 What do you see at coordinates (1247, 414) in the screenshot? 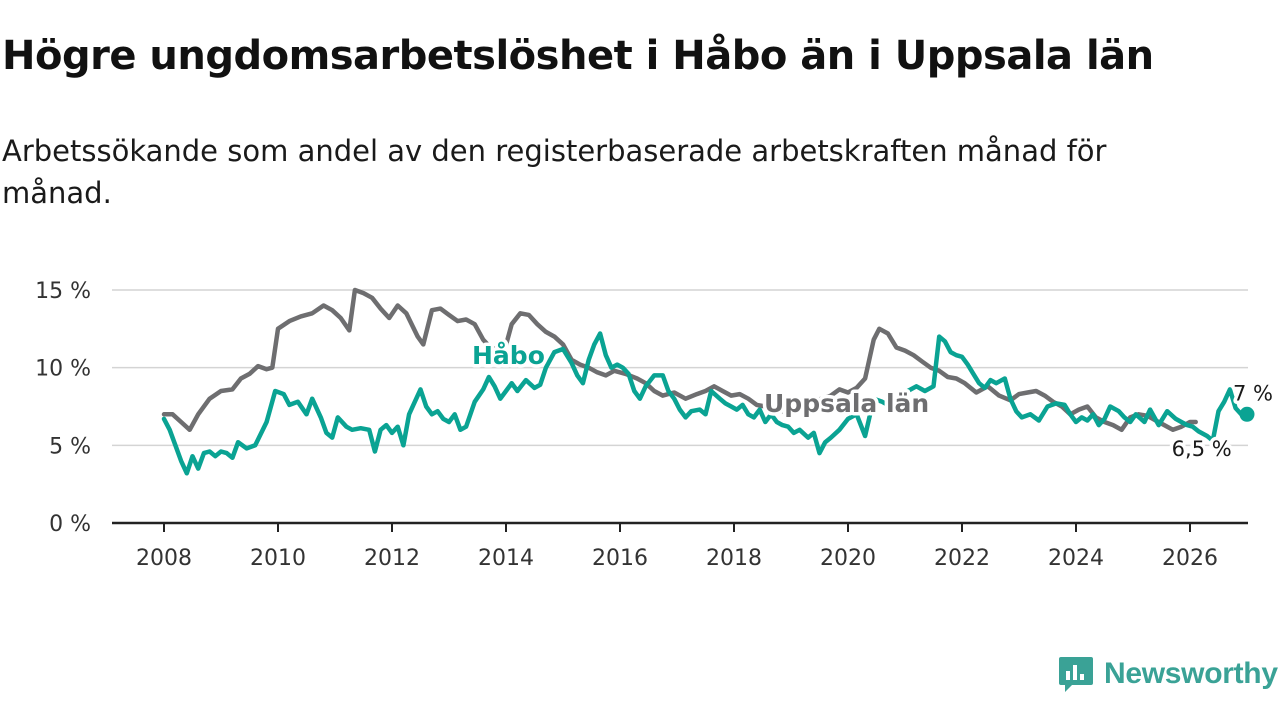
I see `endpoint-marker-habo` at bounding box center [1247, 414].